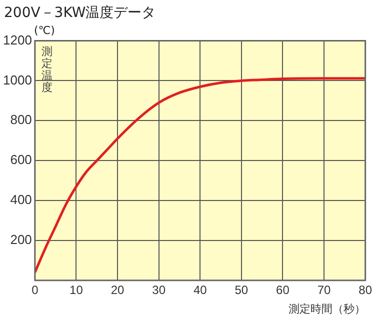 The height and width of the screenshot is (320, 375). I want to click on x-tick-label: 60, so click(283, 289).